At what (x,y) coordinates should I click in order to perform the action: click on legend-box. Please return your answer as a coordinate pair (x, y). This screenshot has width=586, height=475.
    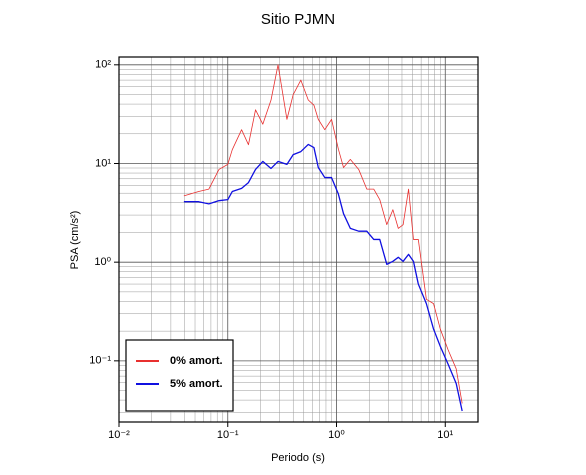
    Looking at the image, I should click on (179, 375).